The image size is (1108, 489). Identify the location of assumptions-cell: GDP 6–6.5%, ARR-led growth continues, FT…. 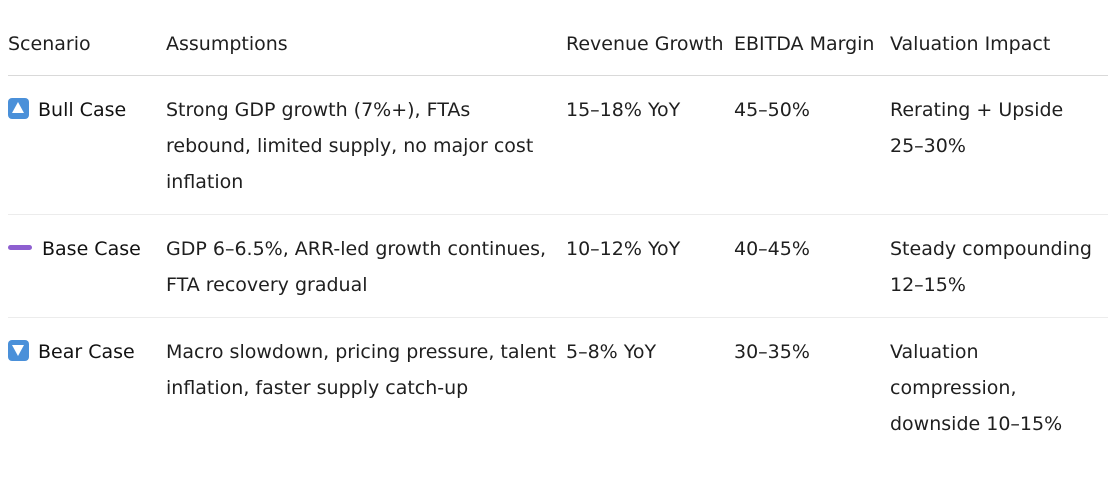
(366, 266).